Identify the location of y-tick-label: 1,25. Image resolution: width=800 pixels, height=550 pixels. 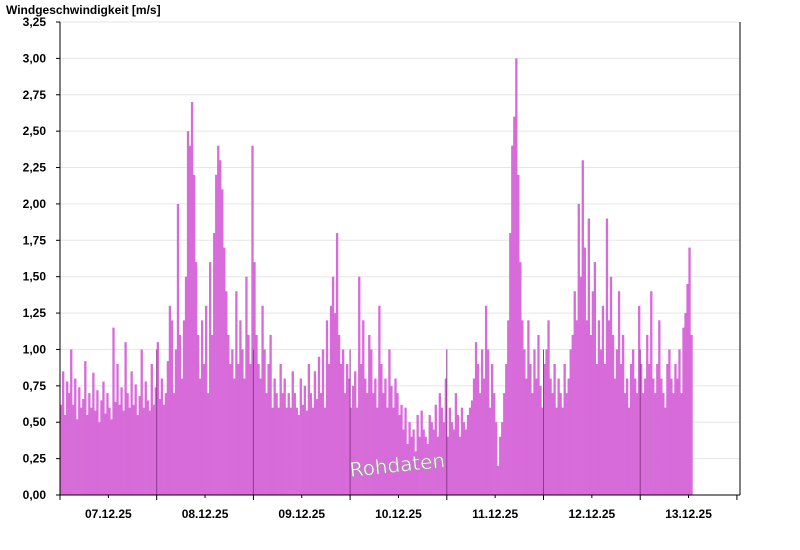
(35, 313).